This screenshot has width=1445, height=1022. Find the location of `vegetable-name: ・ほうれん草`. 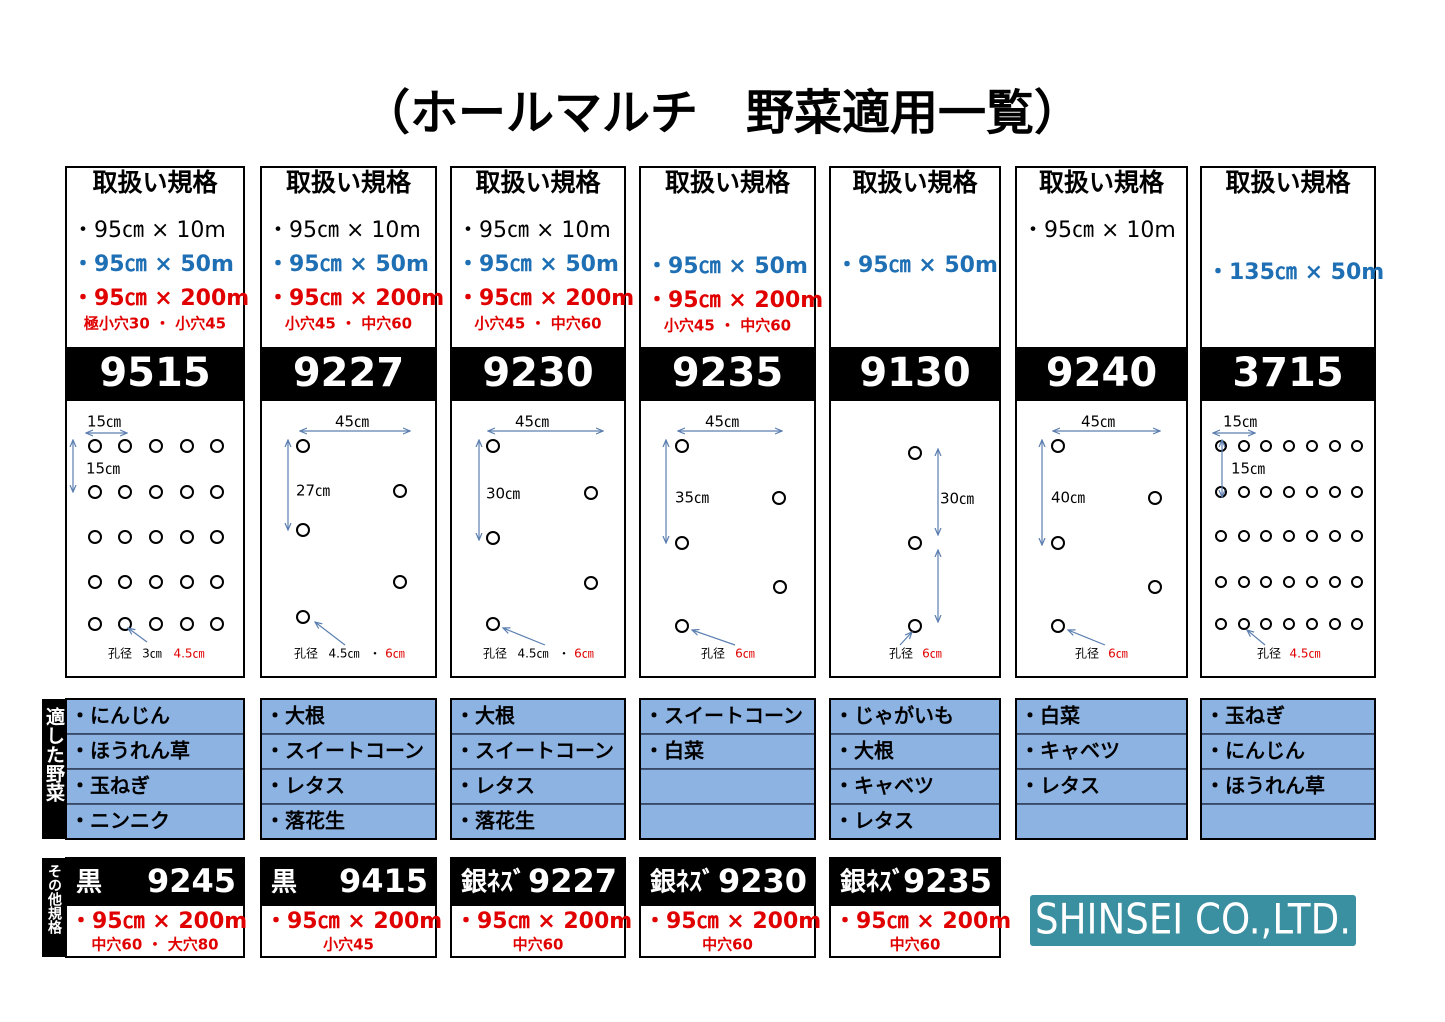

vegetable-name: ・ほうれん草 is located at coordinates (1265, 786).